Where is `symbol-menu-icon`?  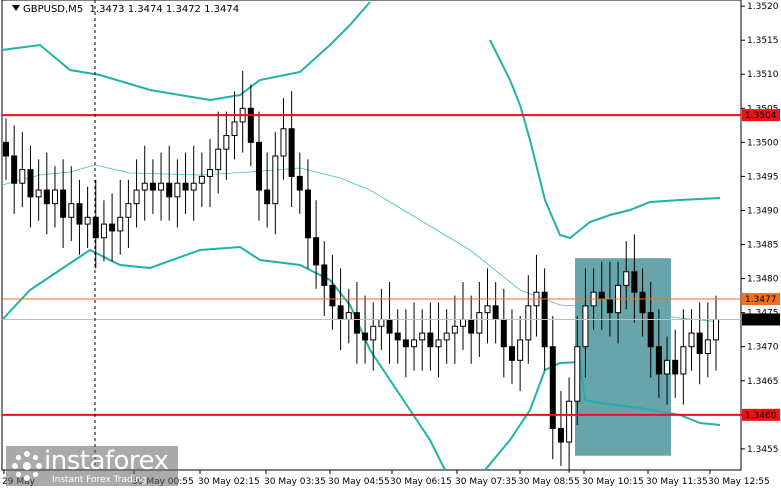
symbol-menu-icon is located at coordinates (16, 8).